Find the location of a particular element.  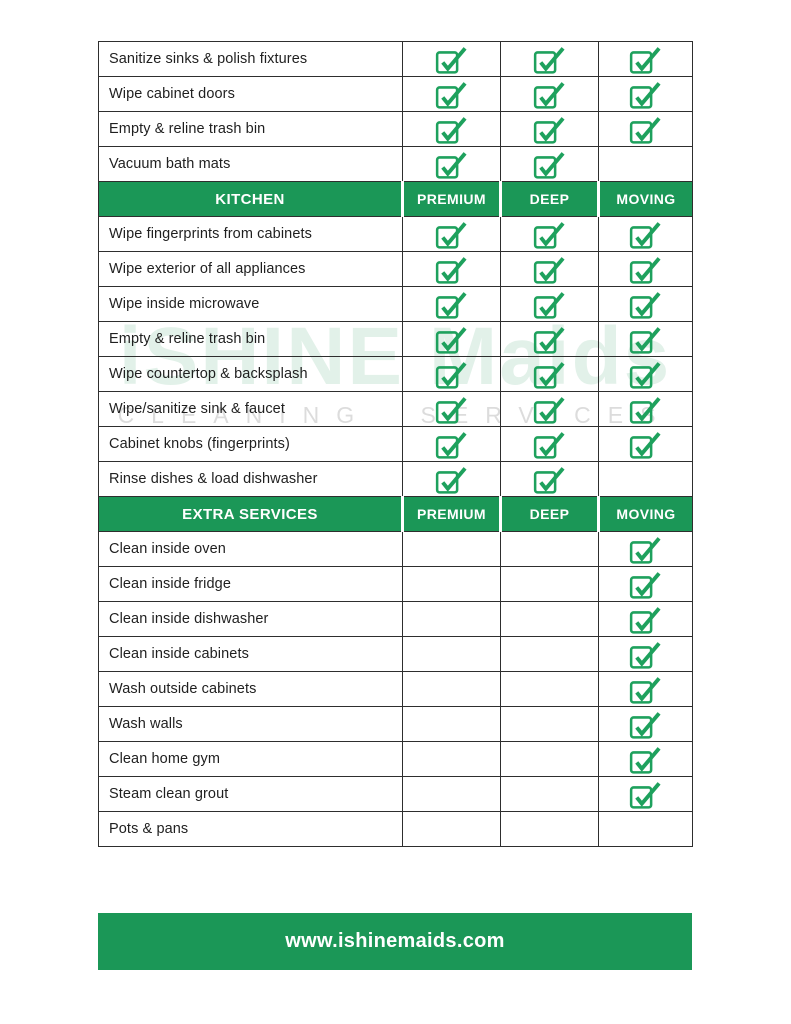

column-header-deep: DEEP is located at coordinates (549, 199).